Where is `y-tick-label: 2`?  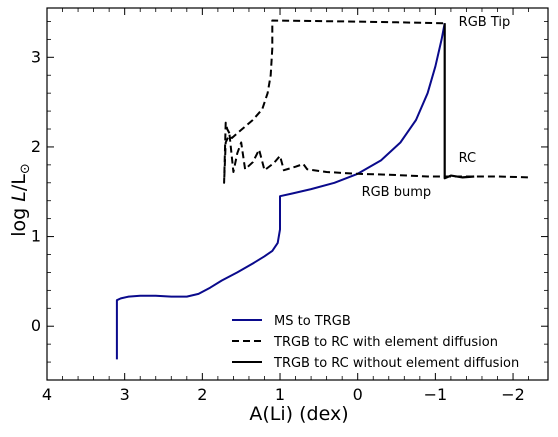
y-tick-label: 2 is located at coordinates (36, 146).